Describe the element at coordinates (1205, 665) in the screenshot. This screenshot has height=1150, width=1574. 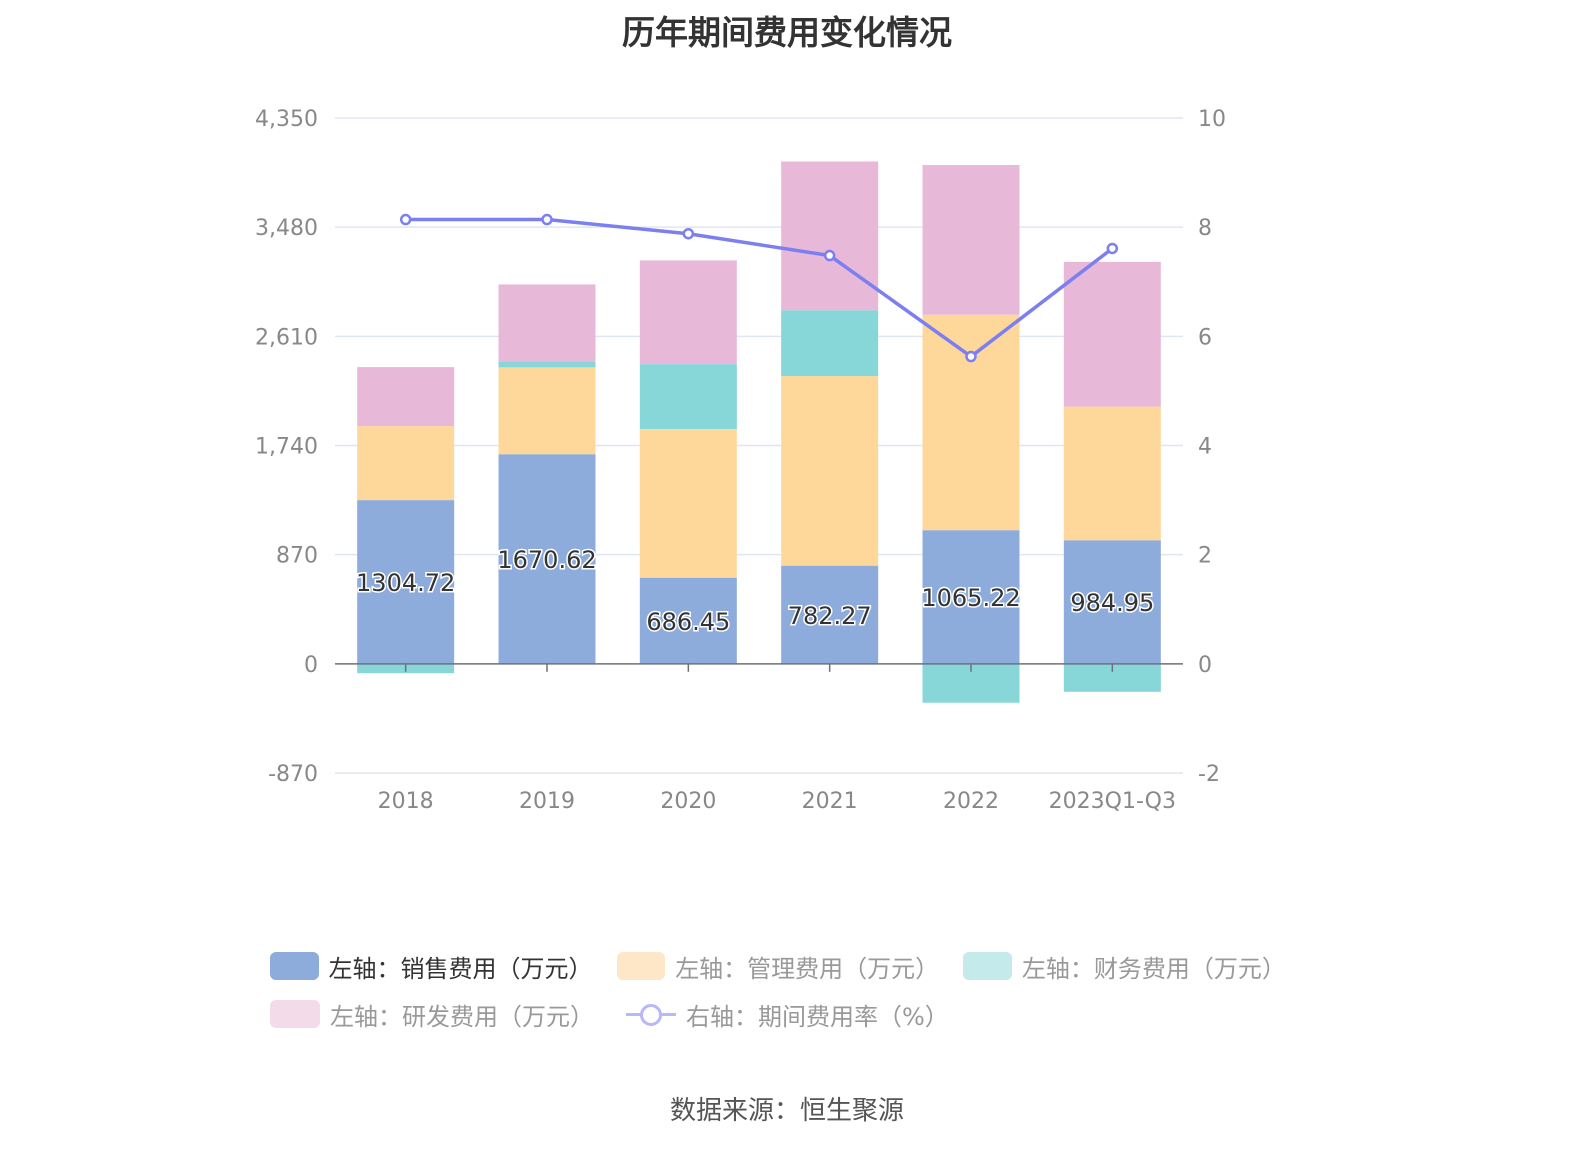
I see `right-axis-tick-label: 0` at that location.